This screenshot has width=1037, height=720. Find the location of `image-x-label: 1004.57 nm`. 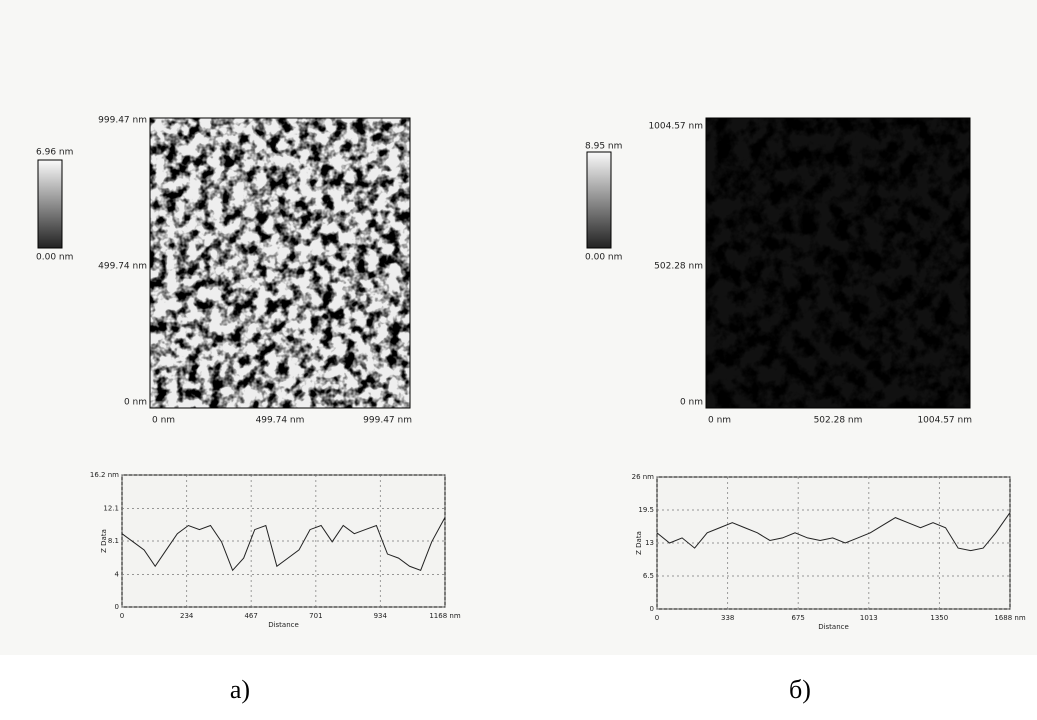

image-x-label: 1004.57 nm is located at coordinates (944, 421).